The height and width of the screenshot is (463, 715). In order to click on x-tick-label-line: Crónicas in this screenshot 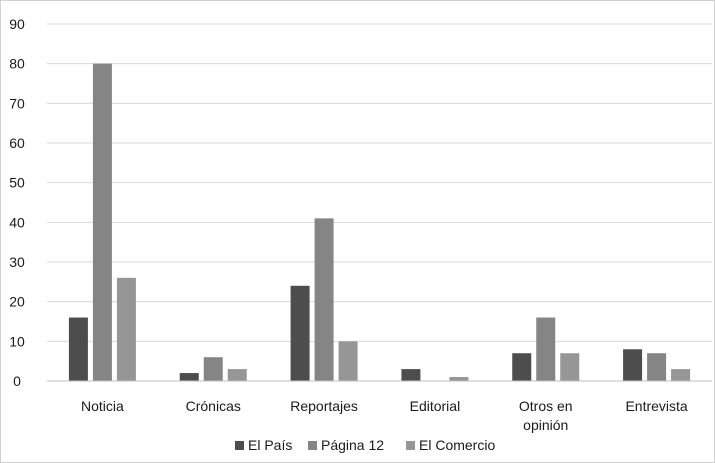, I will do `click(213, 406)`.